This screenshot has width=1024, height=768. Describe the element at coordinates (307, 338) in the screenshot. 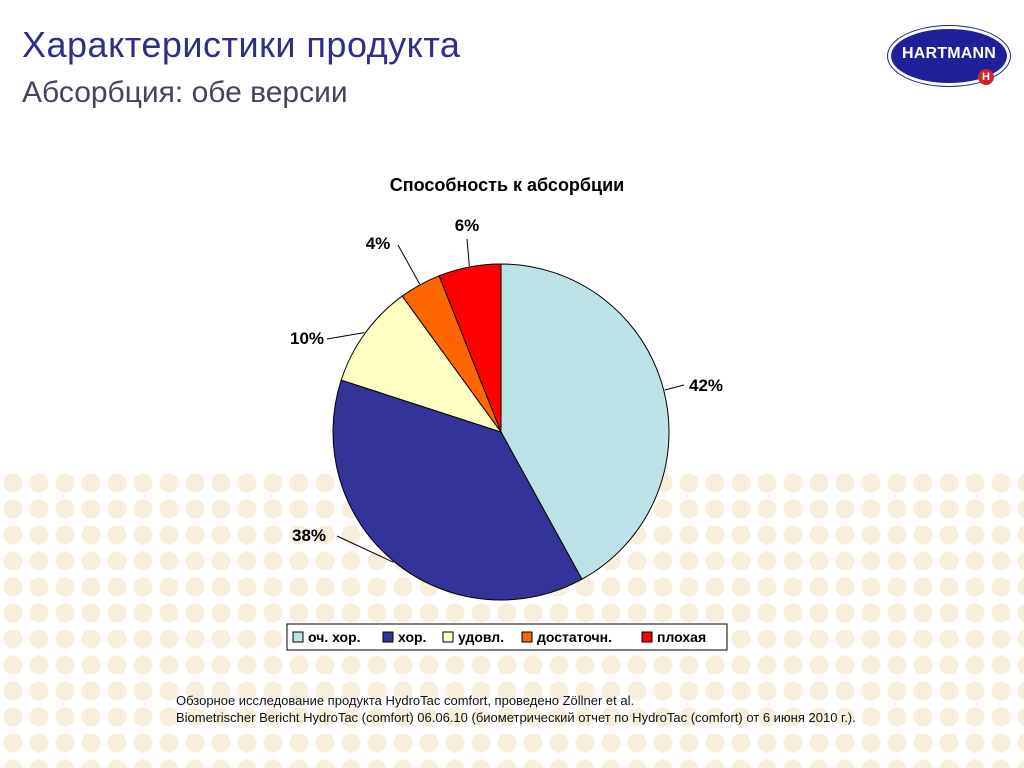

I see `pie-percent-label: 10%` at that location.